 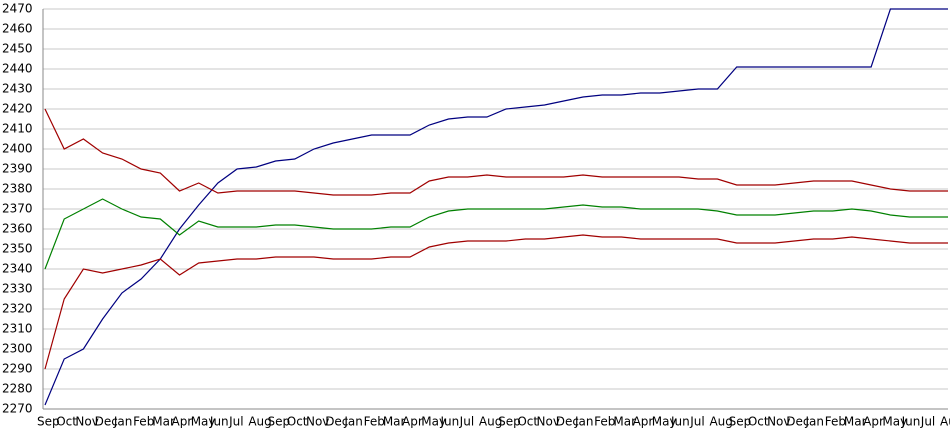 What do you see at coordinates (17, 369) in the screenshot?
I see `y-tick-label: 2290` at bounding box center [17, 369].